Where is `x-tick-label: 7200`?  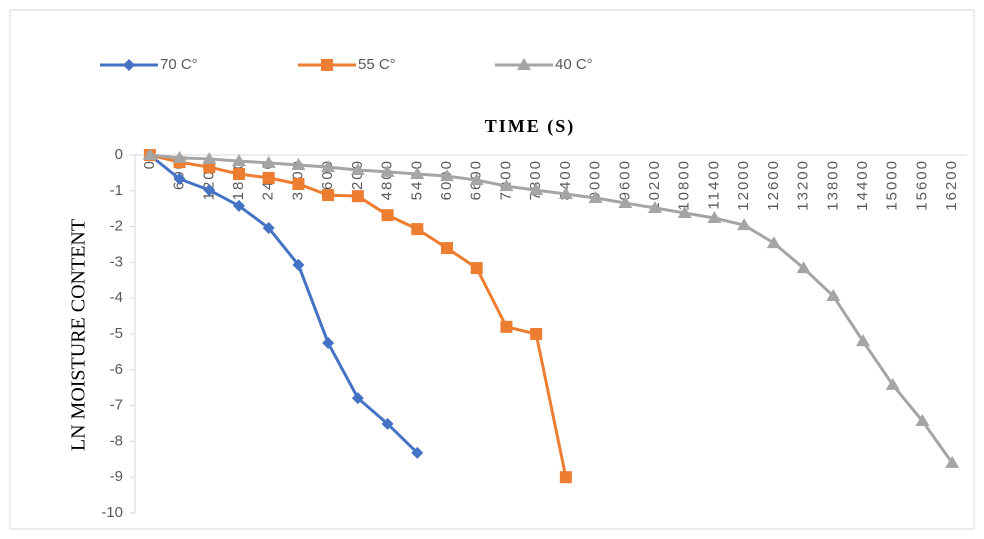
x-tick-label: 7200 is located at coordinates (505, 179).